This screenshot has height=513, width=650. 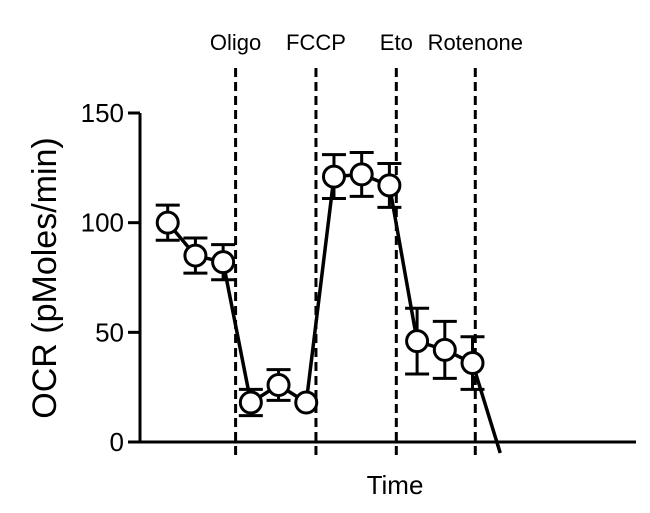 I want to click on injection-label: FCCP, so click(x=316, y=42).